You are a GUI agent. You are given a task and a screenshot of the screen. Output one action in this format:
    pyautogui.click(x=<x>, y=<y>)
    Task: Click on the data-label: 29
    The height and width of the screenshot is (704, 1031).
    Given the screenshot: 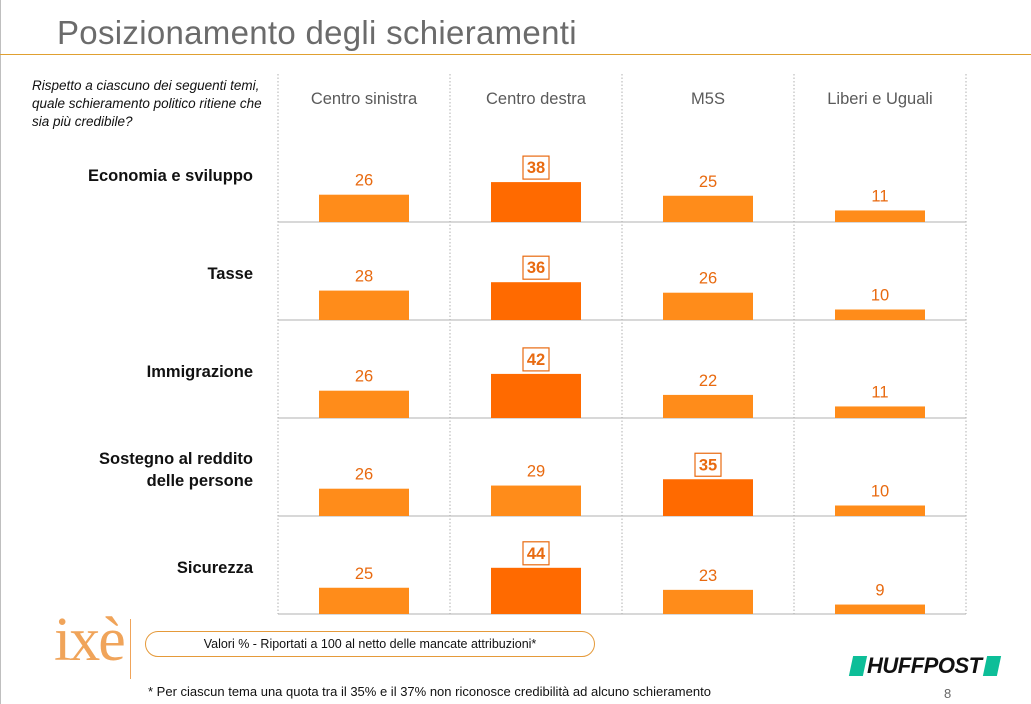 What is the action you would take?
    pyautogui.click(x=536, y=472)
    